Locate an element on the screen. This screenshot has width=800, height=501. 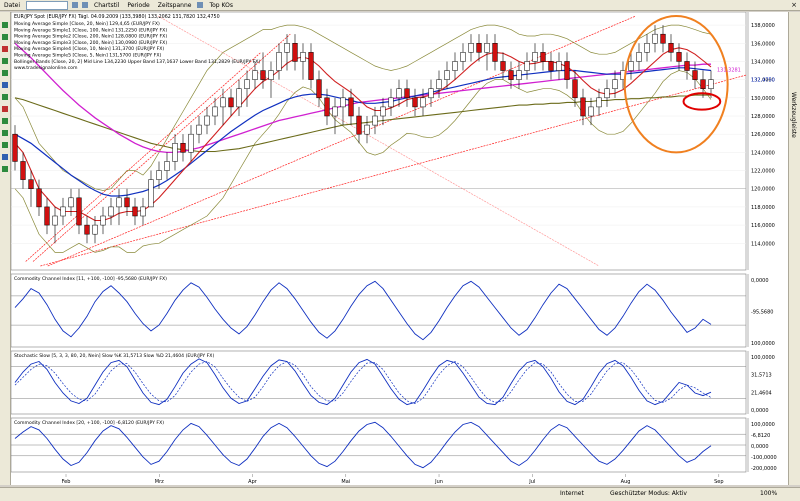
flag-icon is located at coordinates (200, 5).